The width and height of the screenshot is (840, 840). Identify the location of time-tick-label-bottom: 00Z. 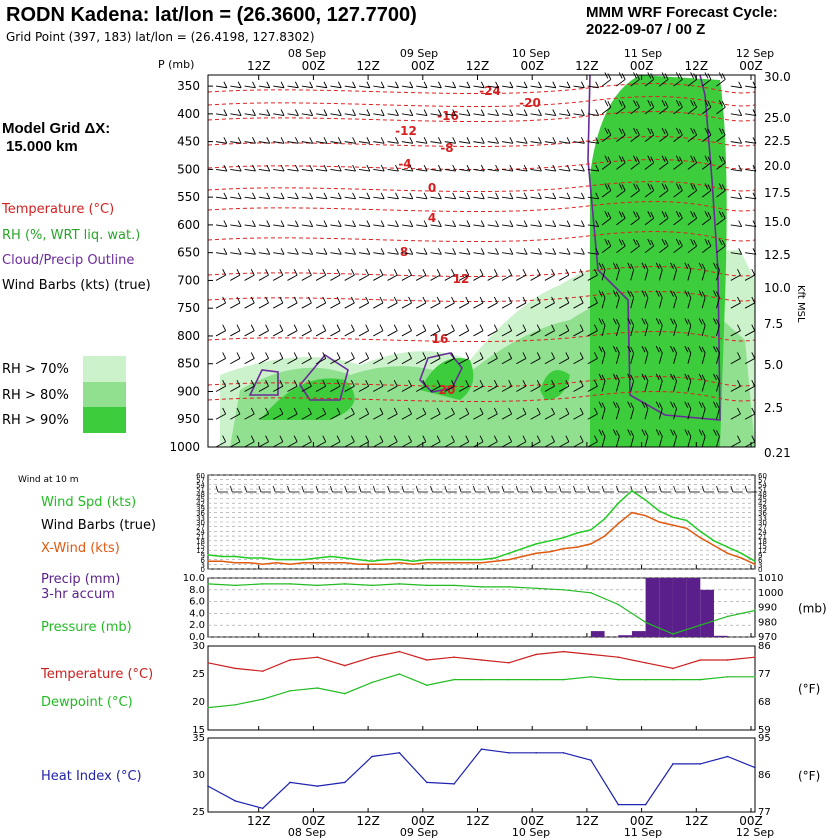
(423, 821).